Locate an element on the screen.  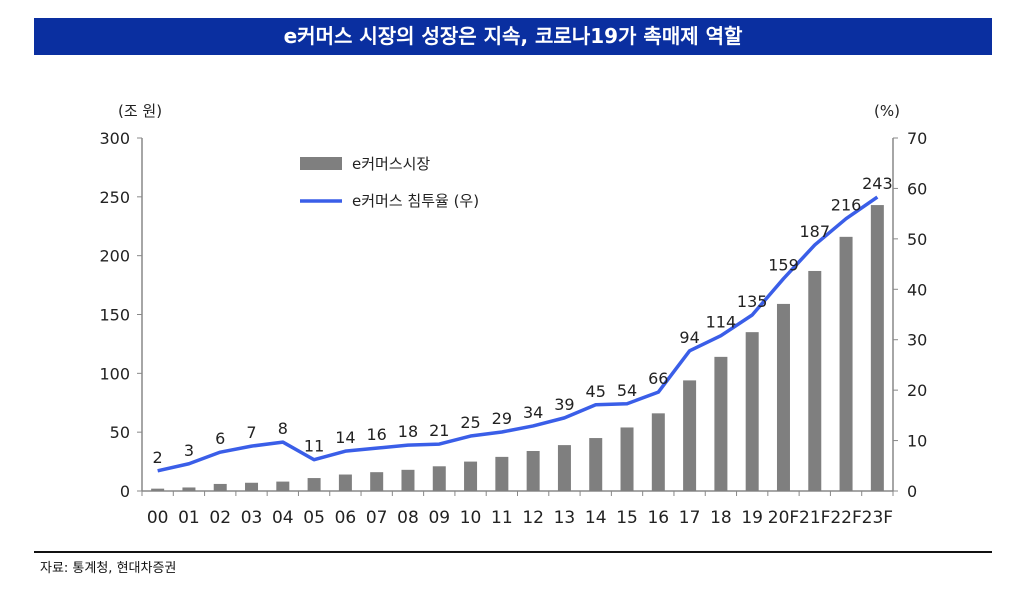
data-label: 39 is located at coordinates (564, 404).